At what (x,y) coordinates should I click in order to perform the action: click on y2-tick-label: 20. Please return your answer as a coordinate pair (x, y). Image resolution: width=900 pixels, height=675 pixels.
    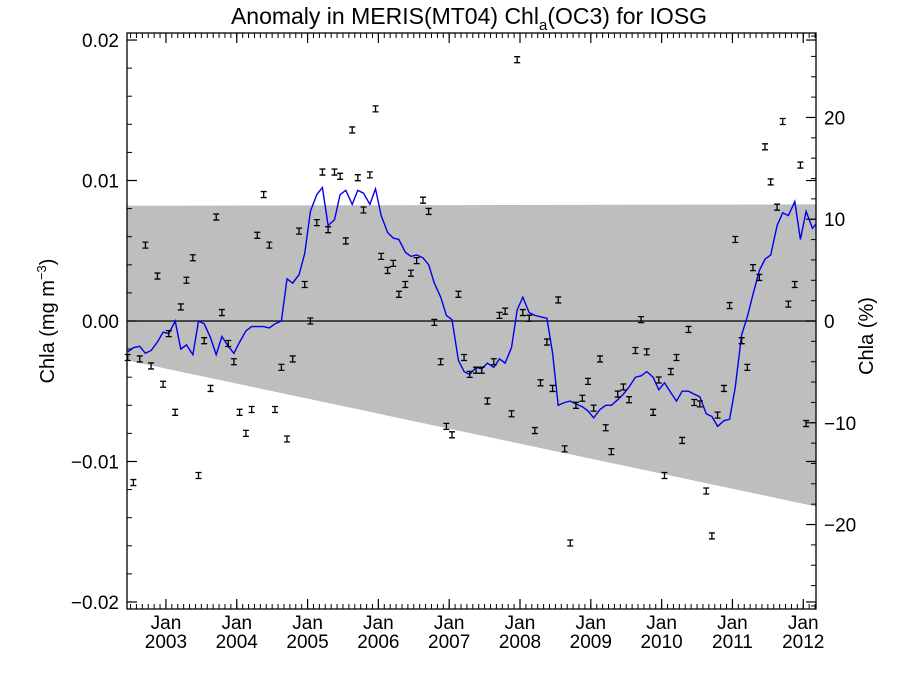
    Looking at the image, I should click on (834, 118).